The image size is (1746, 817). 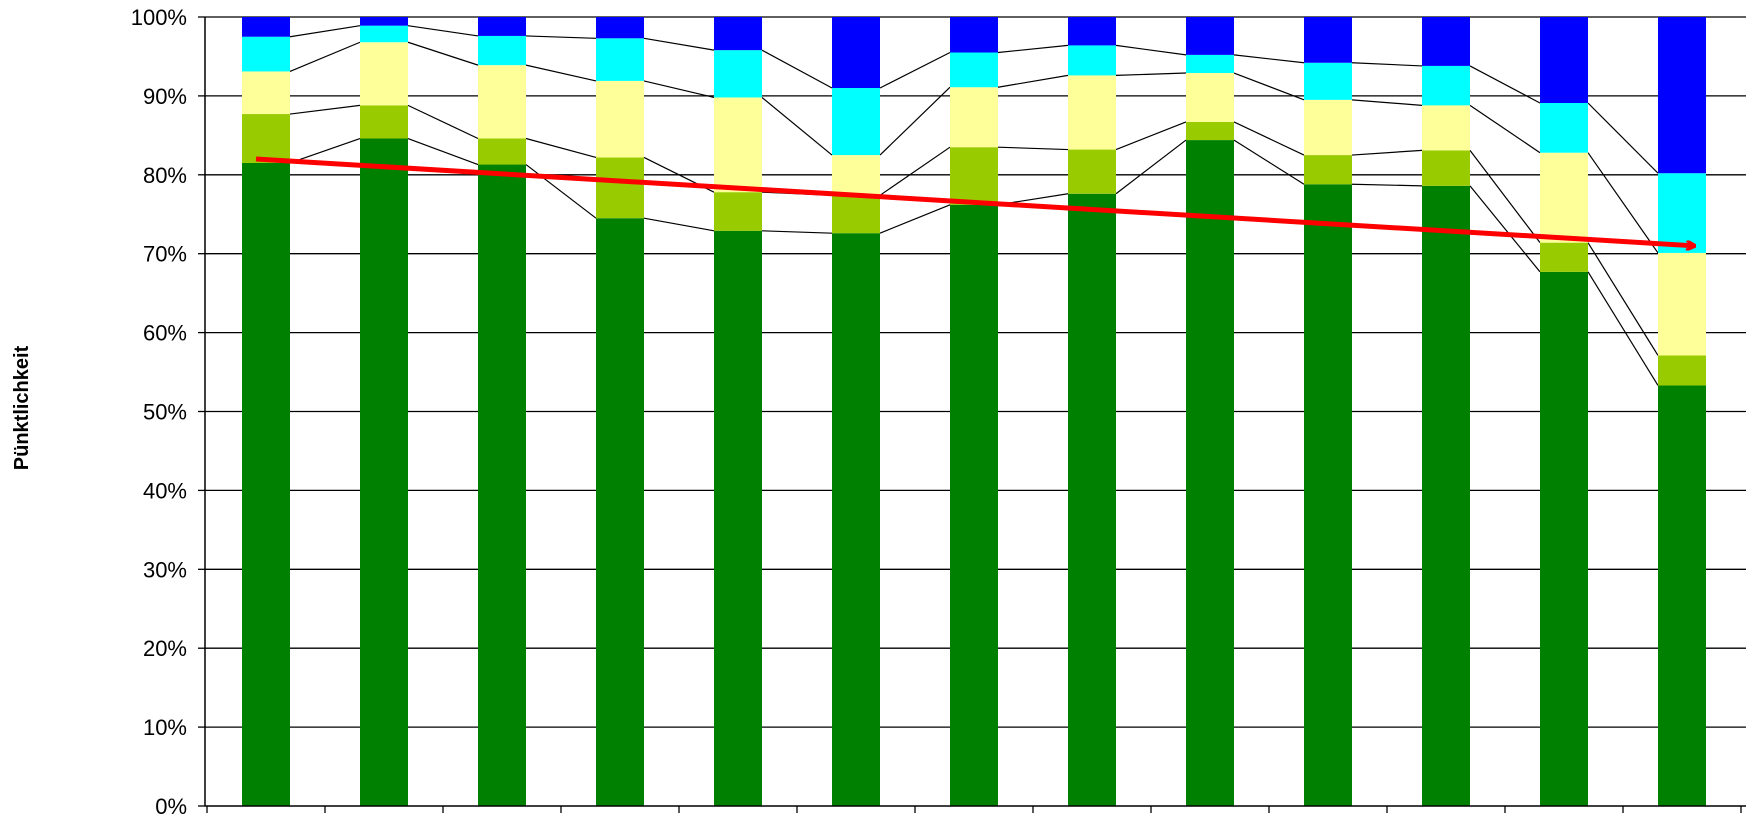 What do you see at coordinates (22, 407) in the screenshot?
I see `y-axis-label: Pünktlichkeit` at bounding box center [22, 407].